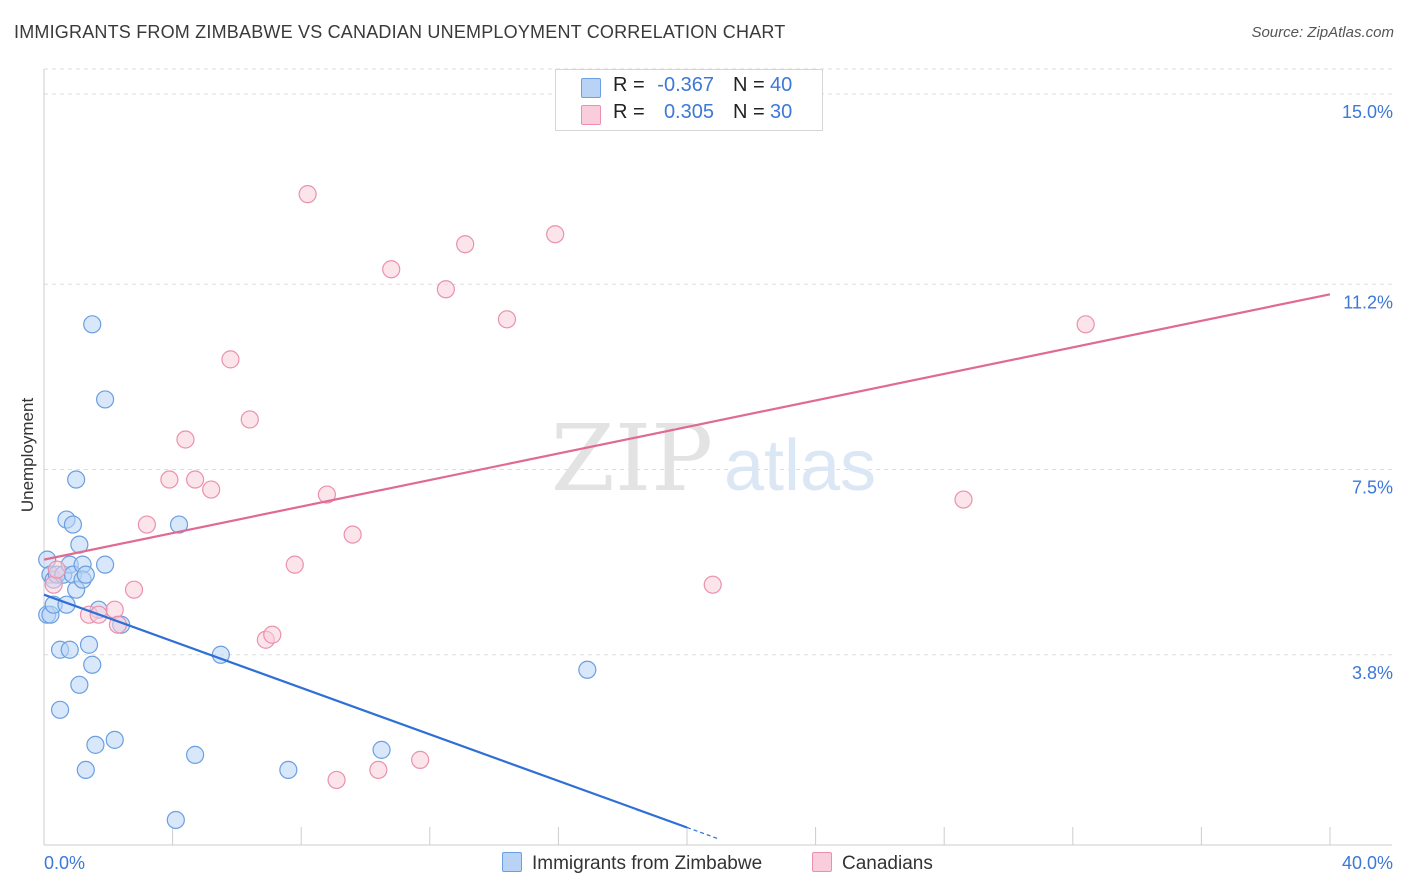  What do you see at coordinates (1367, 863) in the screenshot?
I see `x-tick-label: 40.0%` at bounding box center [1367, 863].